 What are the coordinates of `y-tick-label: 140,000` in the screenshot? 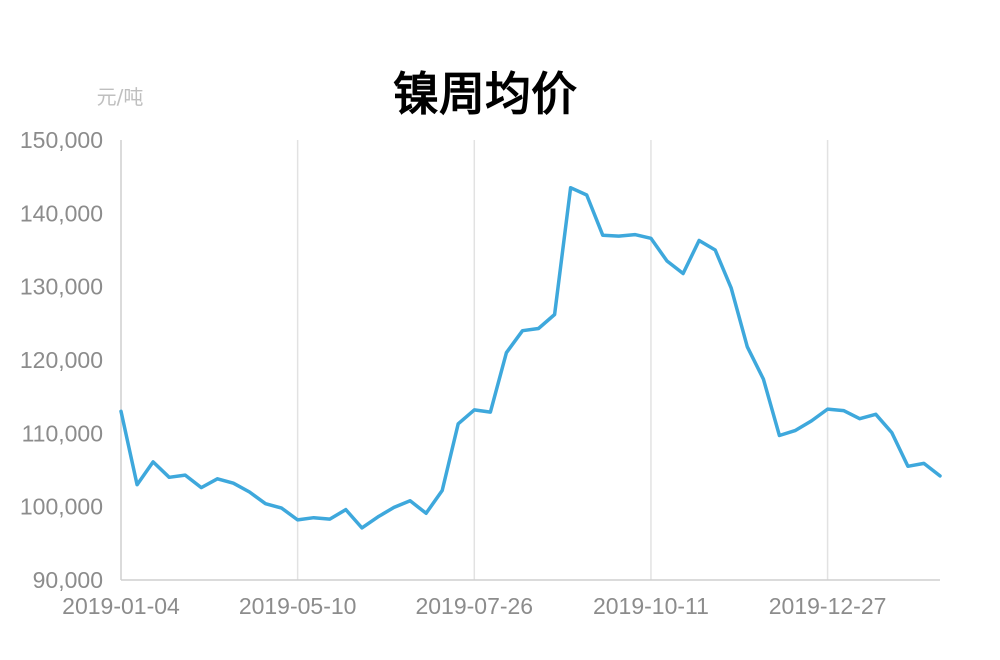 It's located at (61, 213).